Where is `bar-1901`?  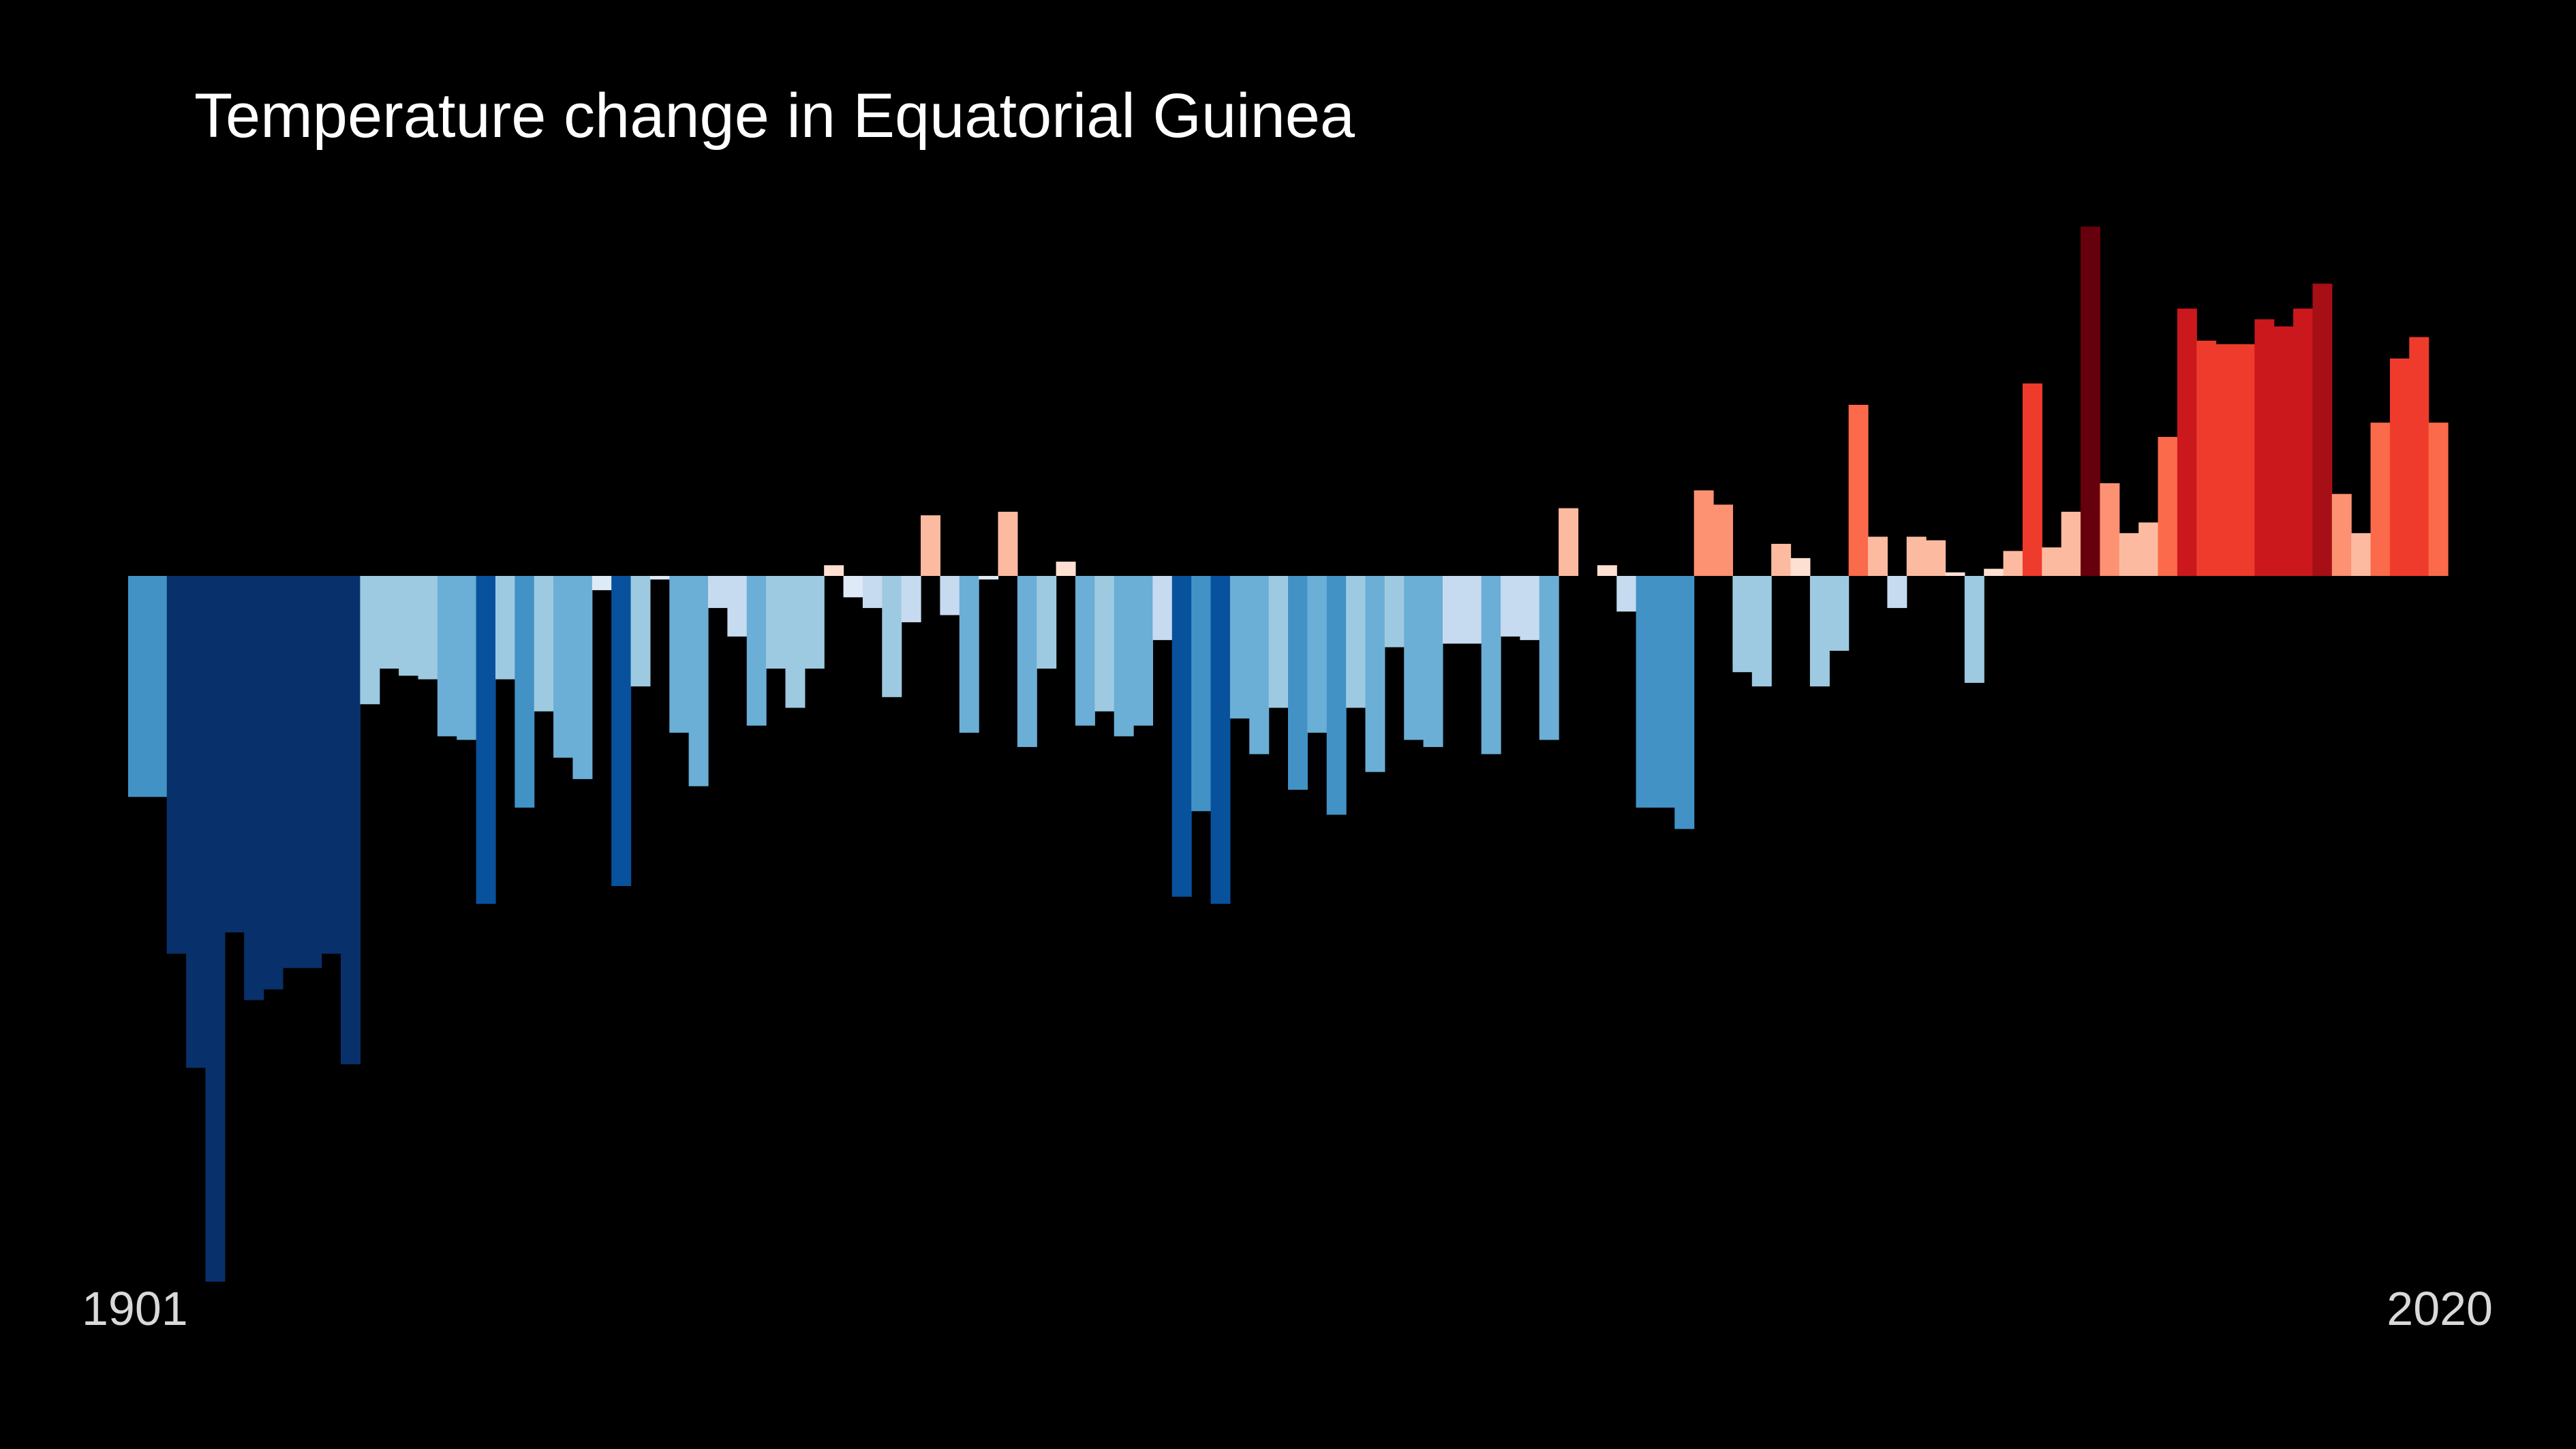
bar-1901 is located at coordinates (138, 686).